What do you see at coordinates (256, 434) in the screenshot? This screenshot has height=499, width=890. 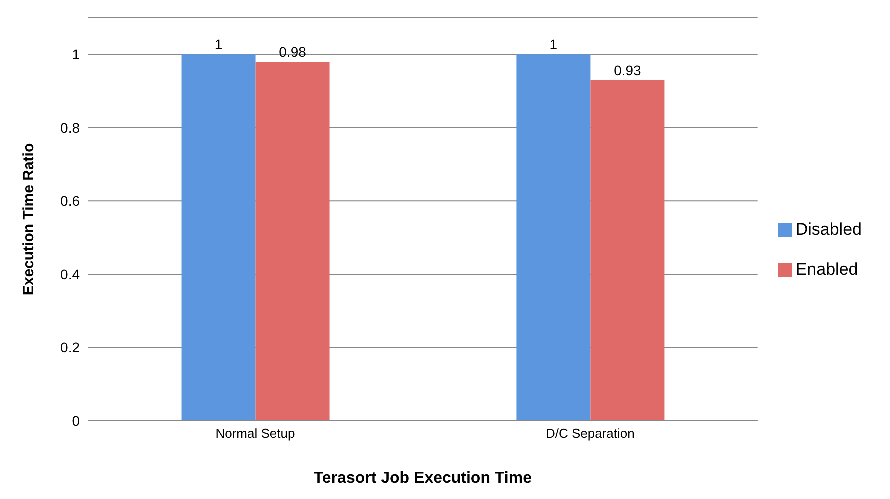 I see `x-tick-label: Normal Setup` at bounding box center [256, 434].